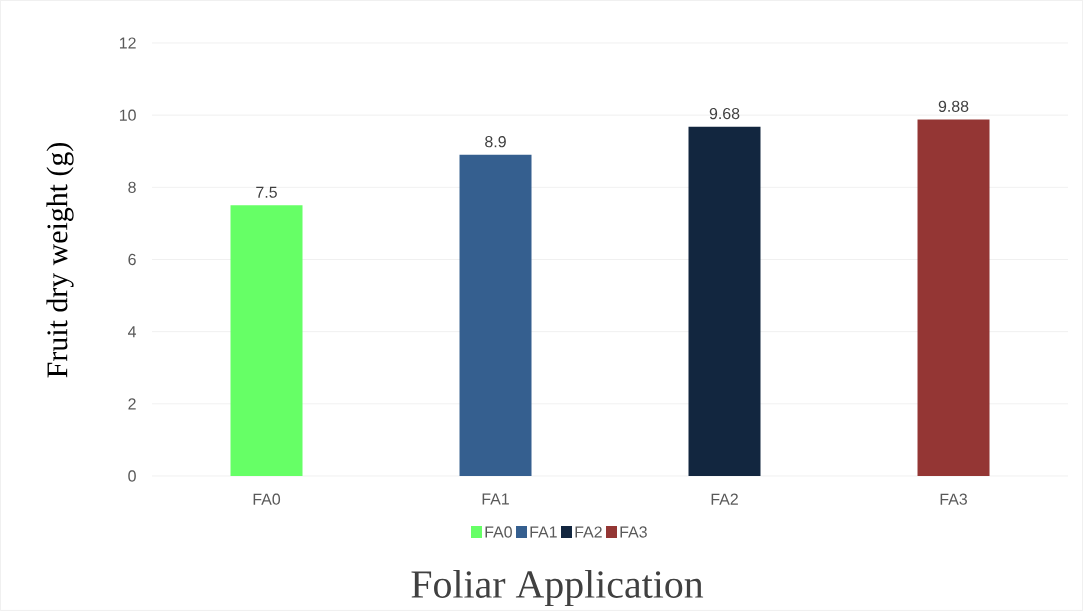 The height and width of the screenshot is (611, 1083). What do you see at coordinates (132, 332) in the screenshot?
I see `y-tick-label: 4` at bounding box center [132, 332].